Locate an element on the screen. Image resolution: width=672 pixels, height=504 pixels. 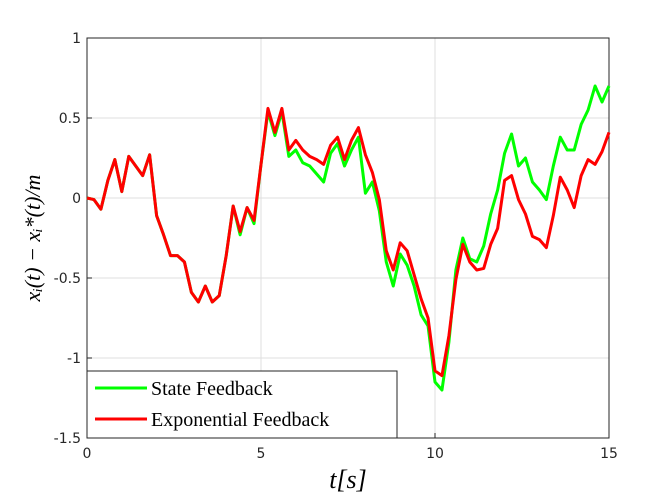
y-tick-label: 0.5 is located at coordinates (70, 119).